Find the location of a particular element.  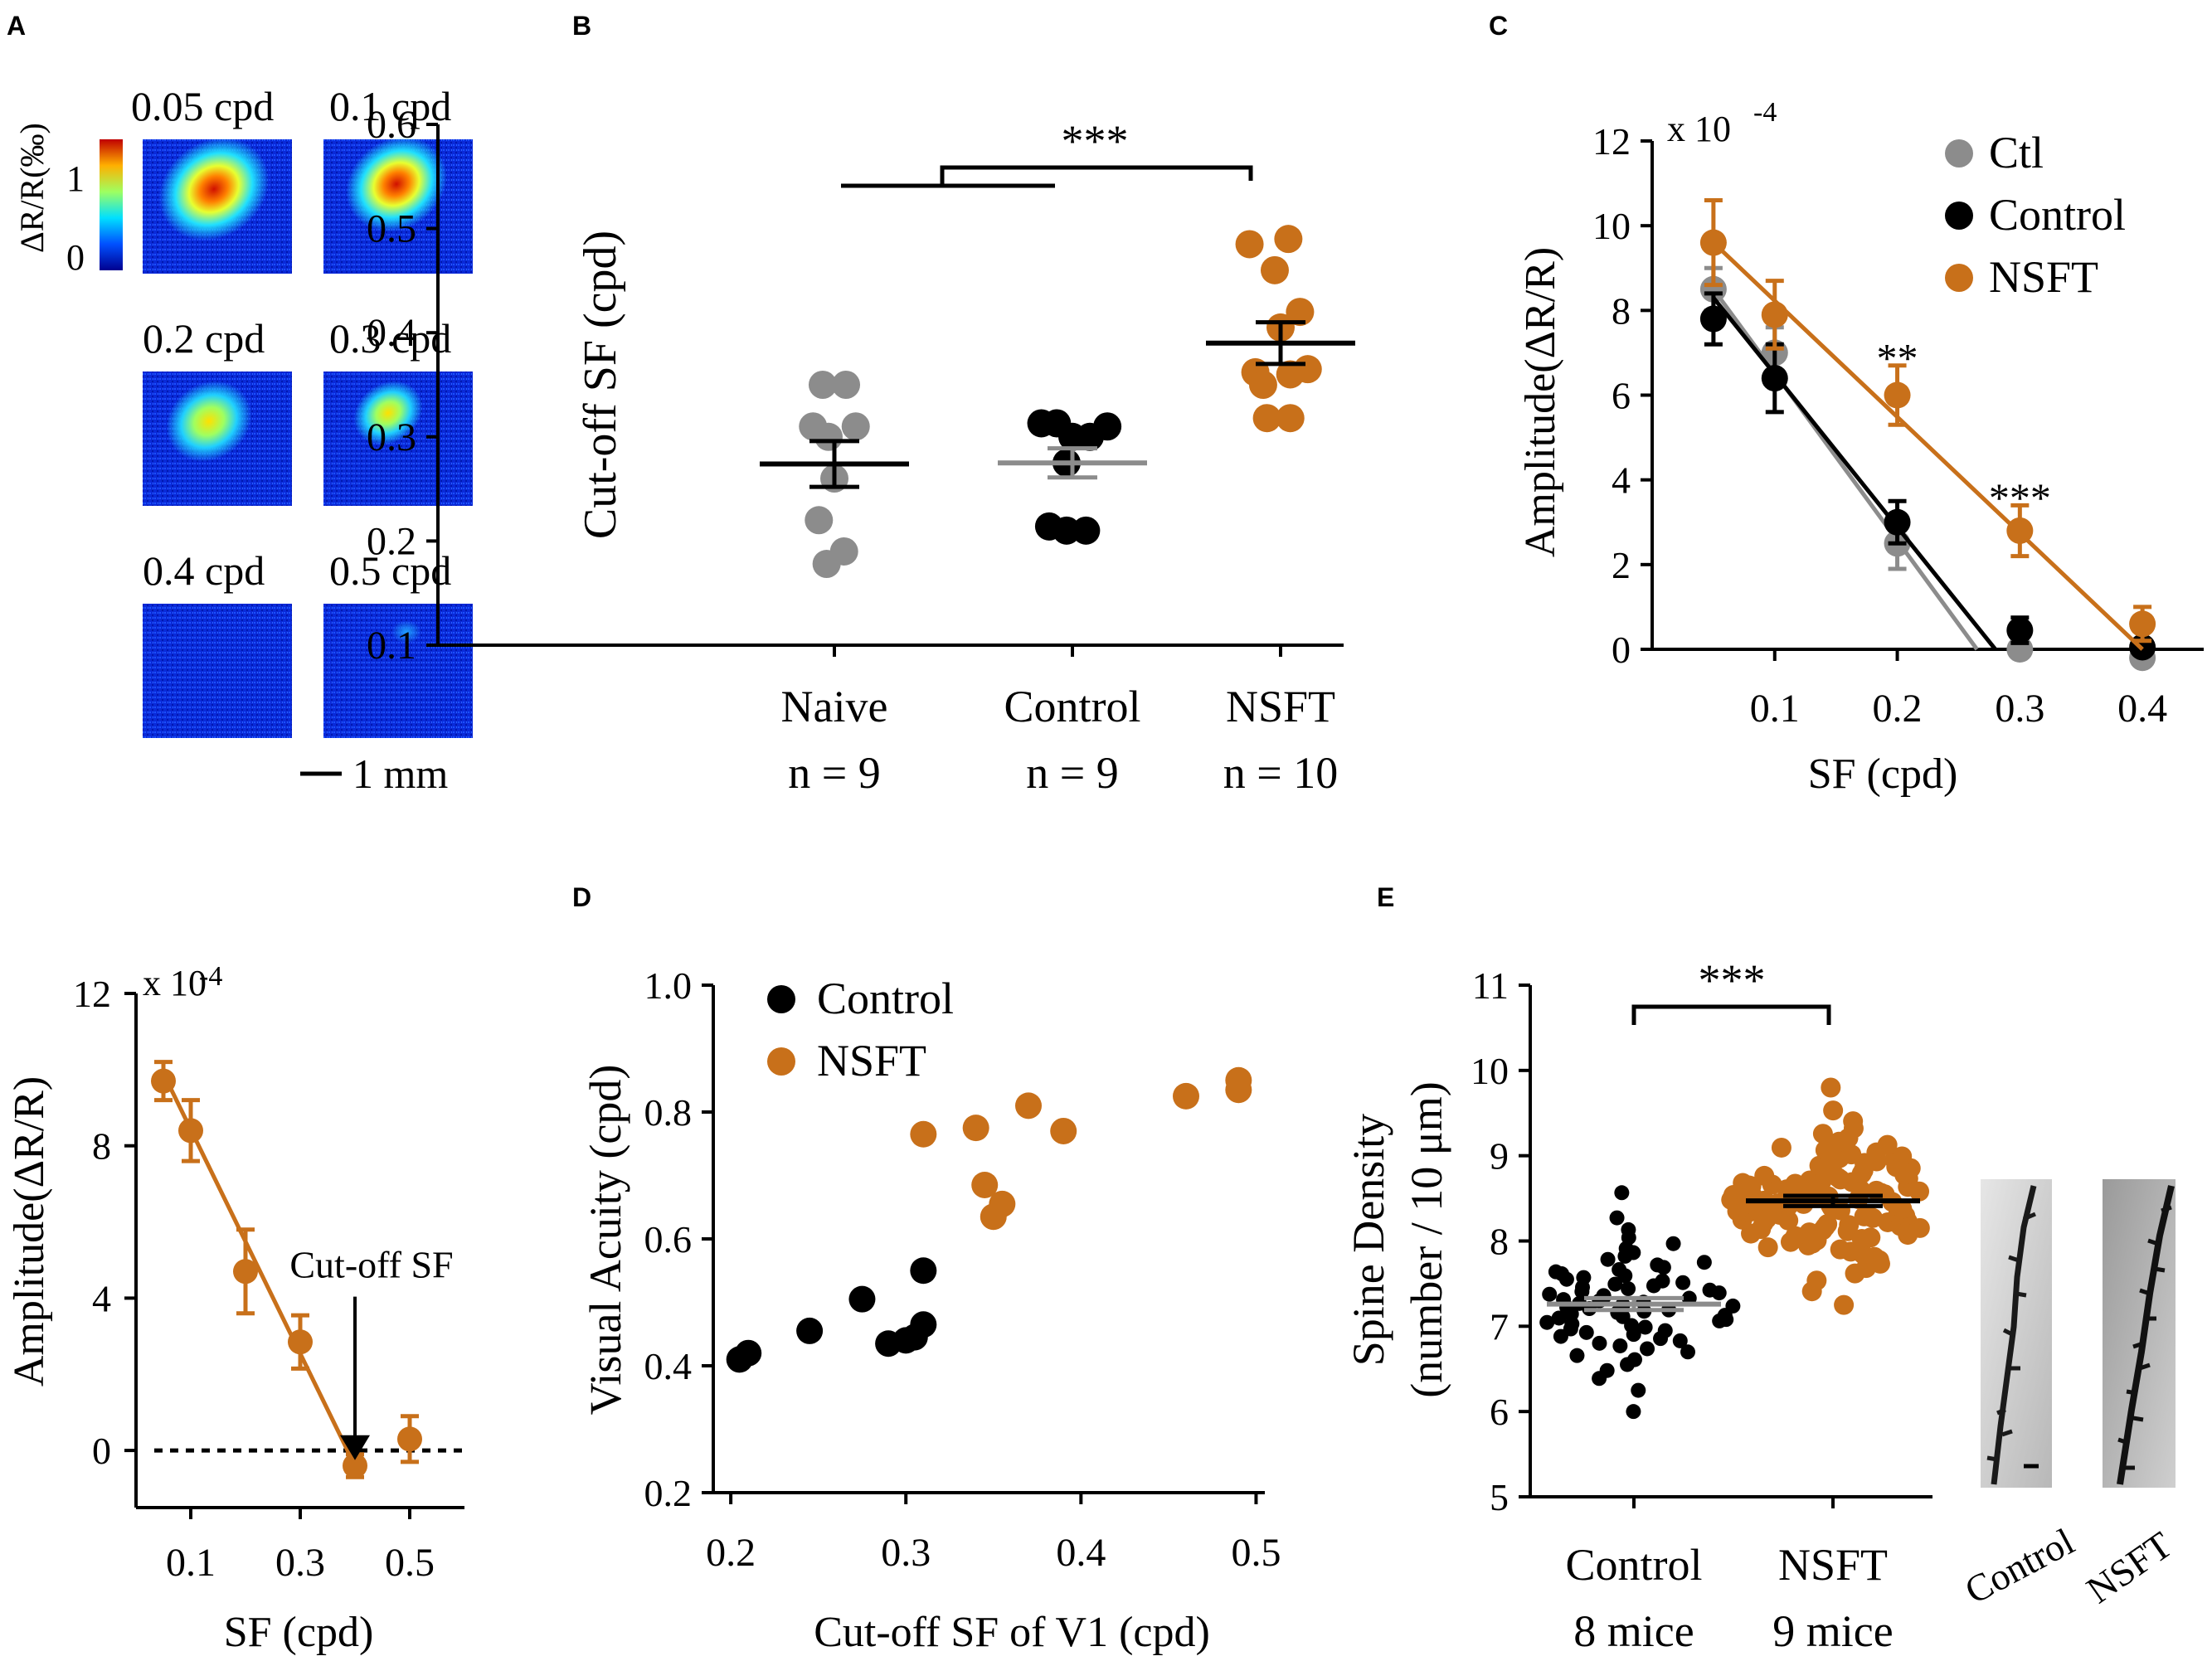

legend-label-control: Control is located at coordinates (2057, 215).